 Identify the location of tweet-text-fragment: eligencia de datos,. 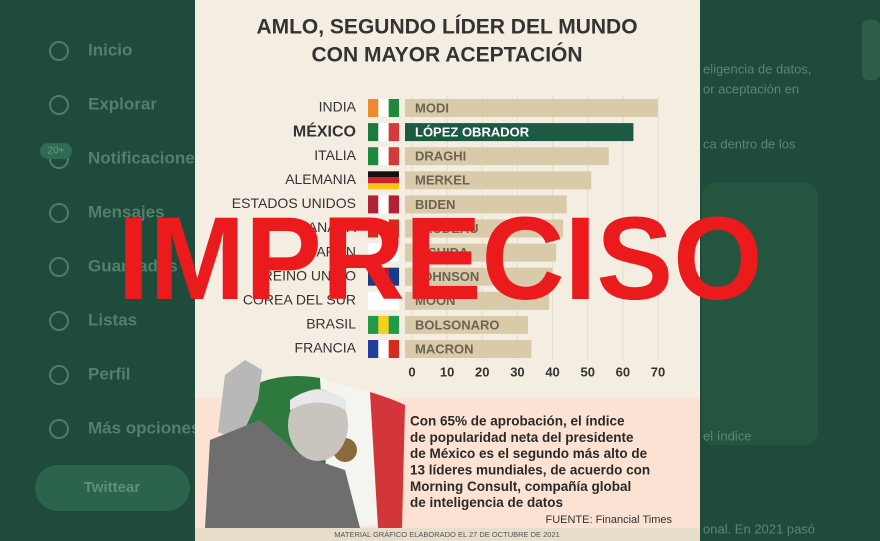
(757, 68).